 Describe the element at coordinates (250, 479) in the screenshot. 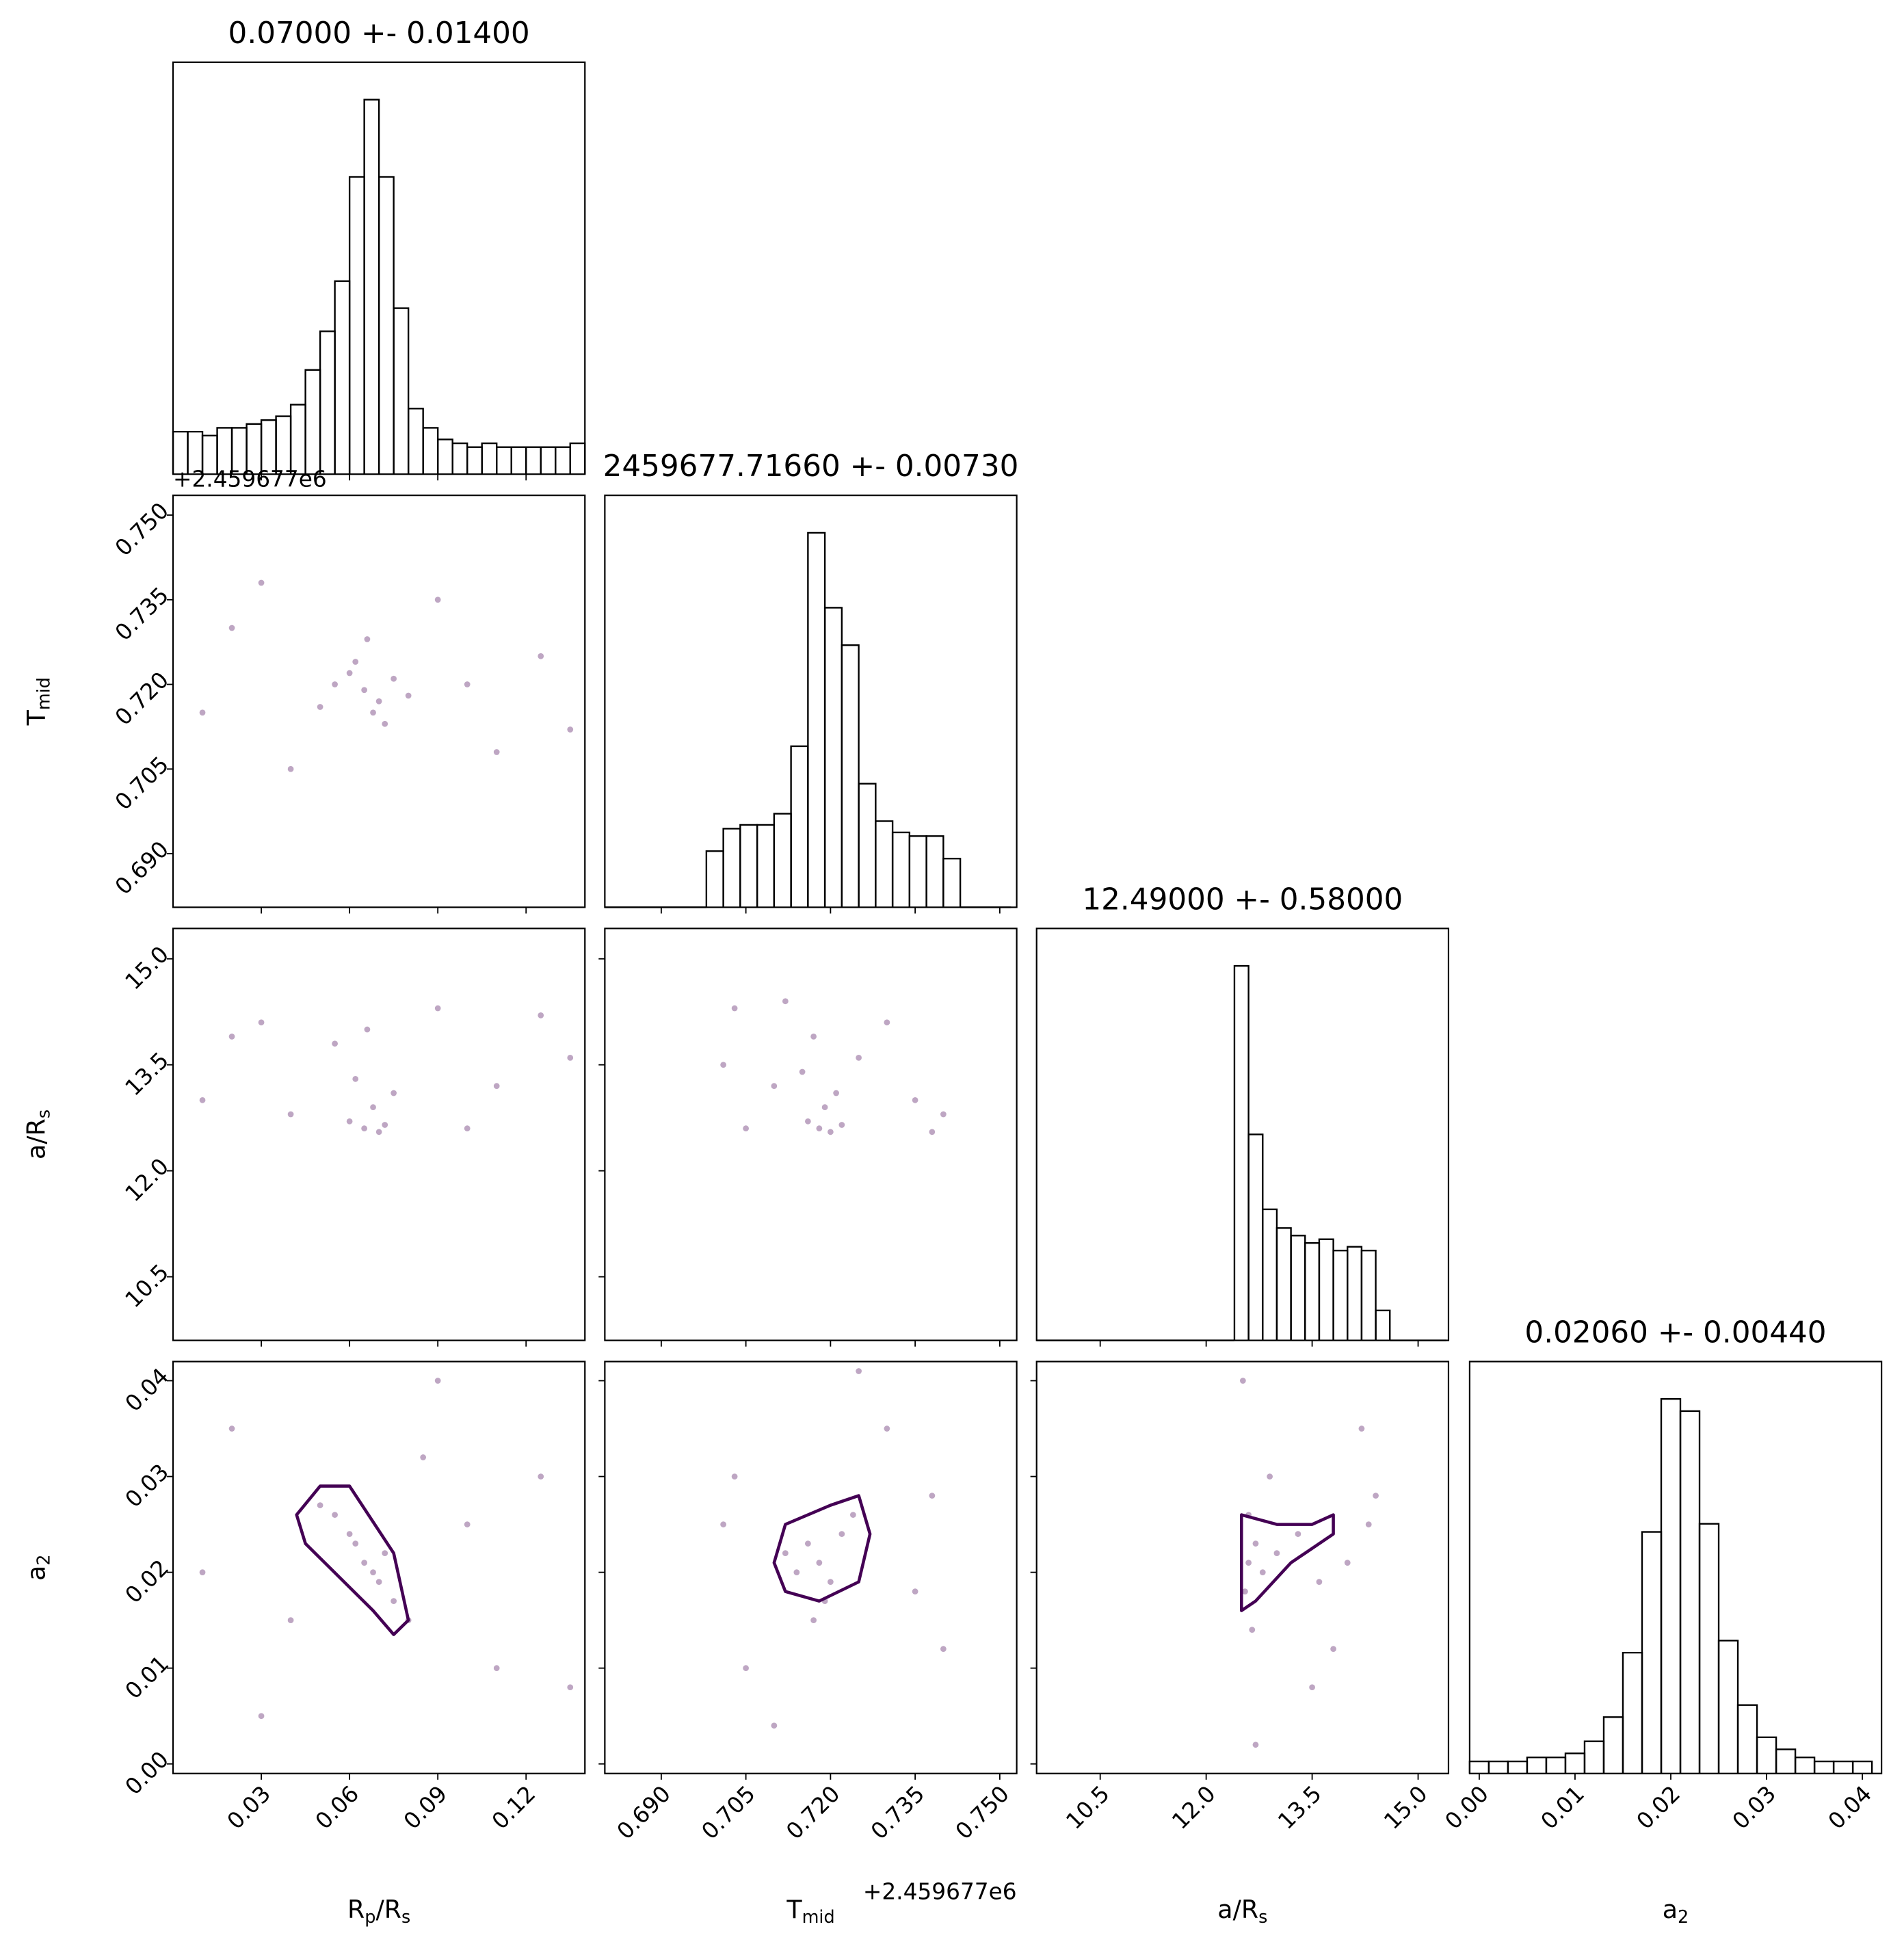

I see `y-offset: +2.459677e6` at that location.